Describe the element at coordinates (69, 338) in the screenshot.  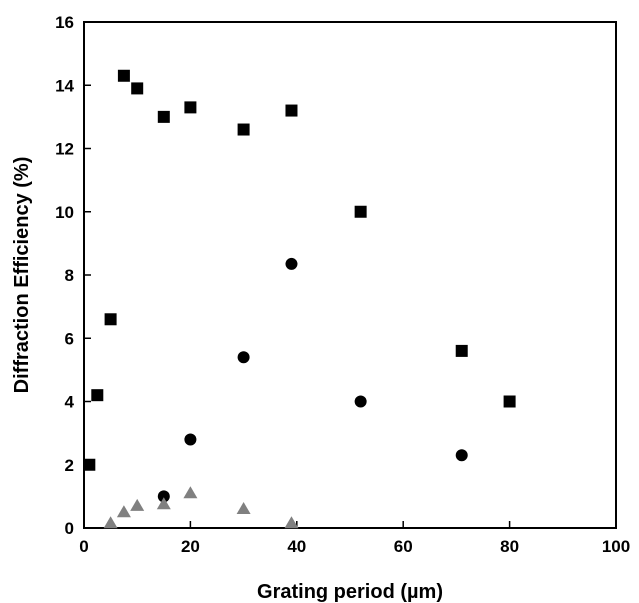
I see `y-tick-label: 6` at that location.